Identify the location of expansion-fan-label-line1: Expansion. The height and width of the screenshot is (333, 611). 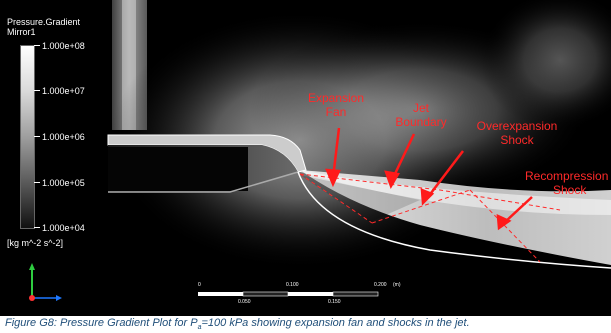
(336, 98).